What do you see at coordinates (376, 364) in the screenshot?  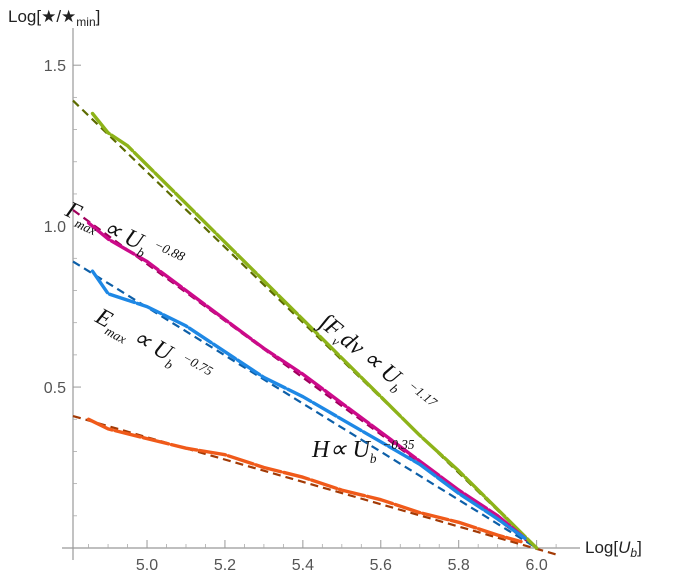 I see `annotation-label-0: ∫Fνdν ∝ Ub −1.17` at bounding box center [376, 364].